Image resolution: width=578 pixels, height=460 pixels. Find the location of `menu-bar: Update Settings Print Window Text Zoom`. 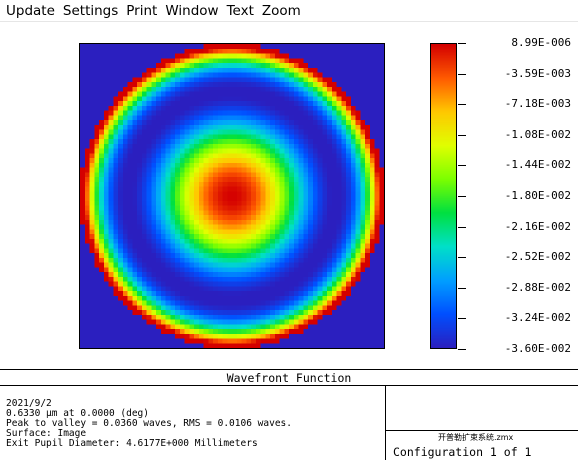

menu-bar: Update Settings Print Window Text Zoom is located at coordinates (289, 11).